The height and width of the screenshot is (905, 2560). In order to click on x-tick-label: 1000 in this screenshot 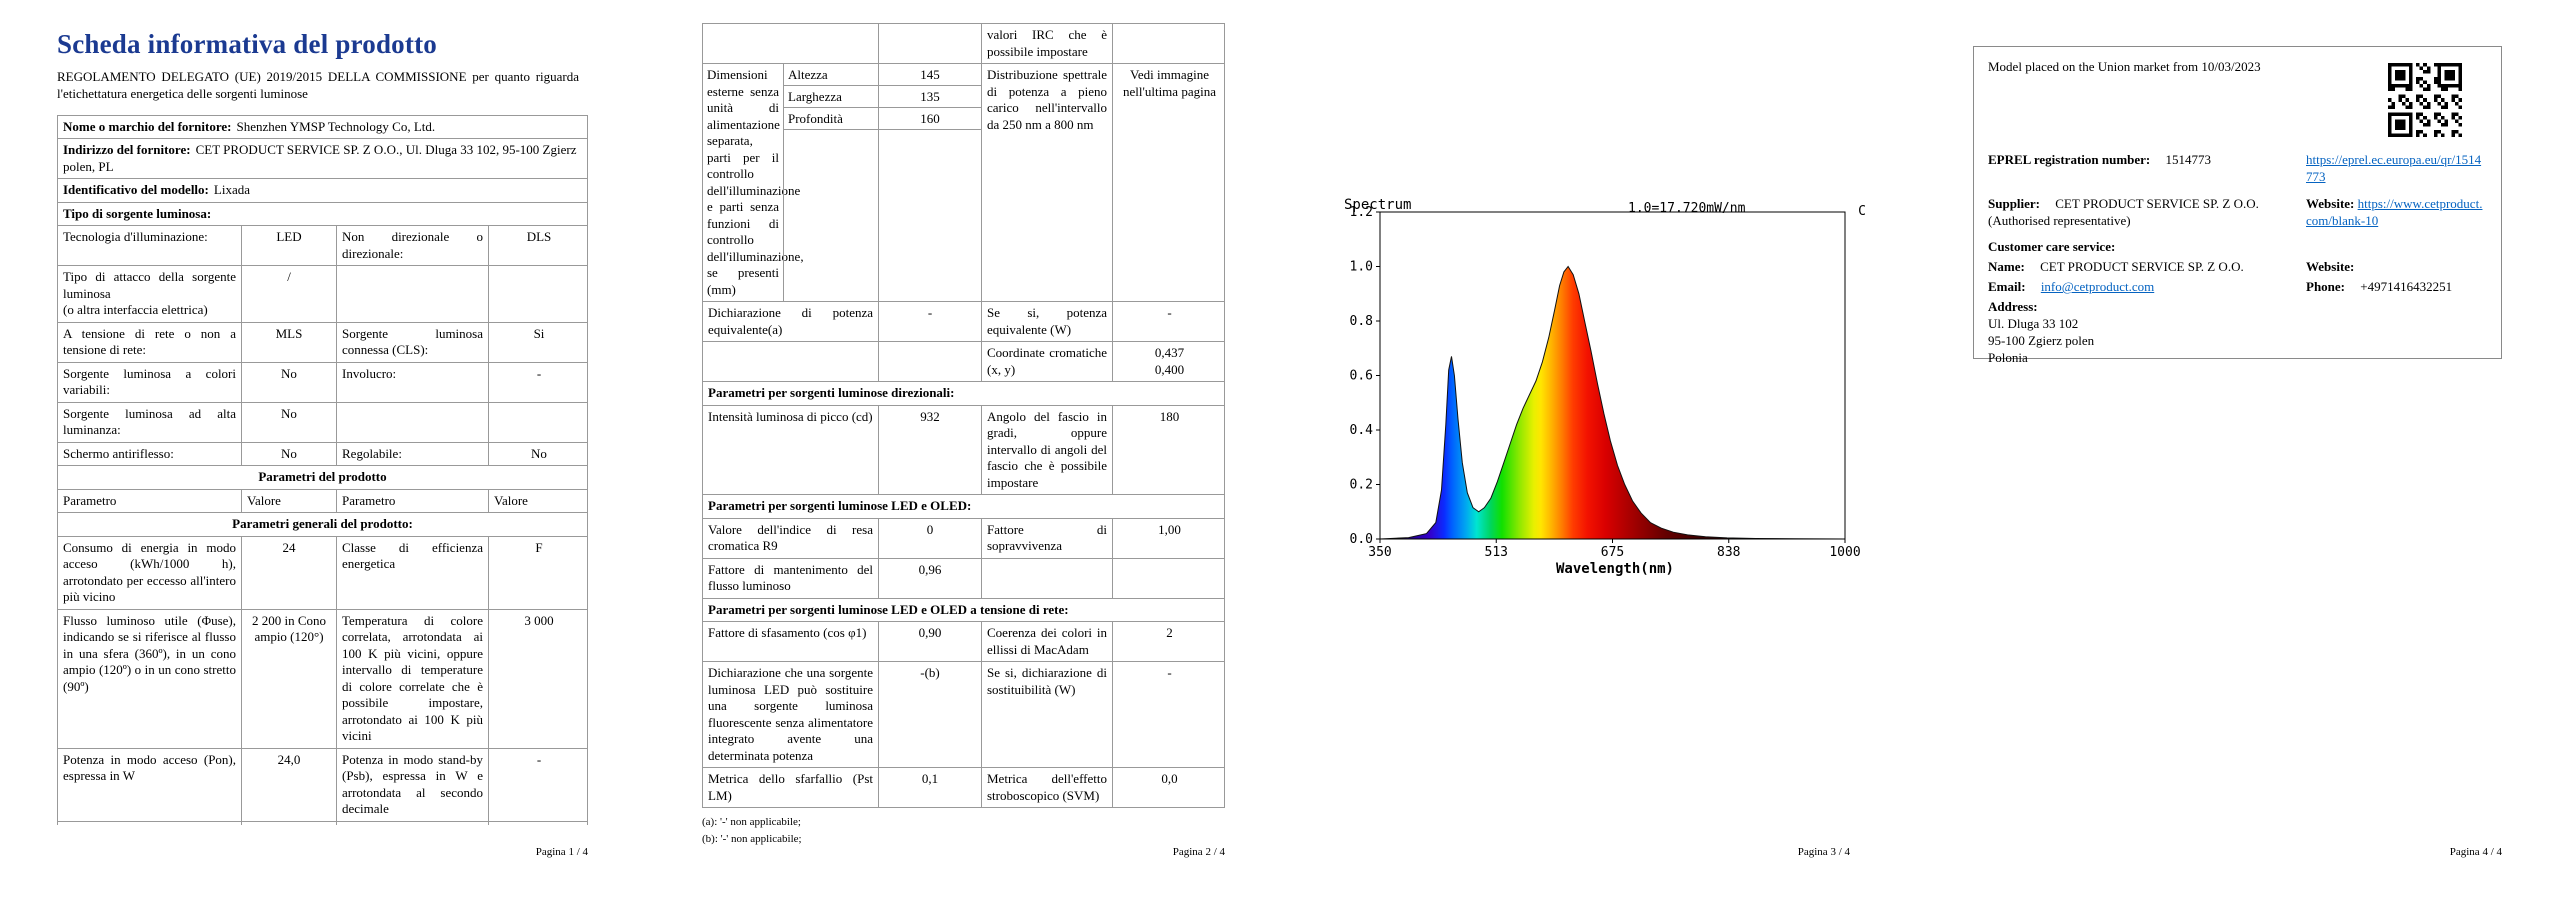, I will do `click(1844, 552)`.